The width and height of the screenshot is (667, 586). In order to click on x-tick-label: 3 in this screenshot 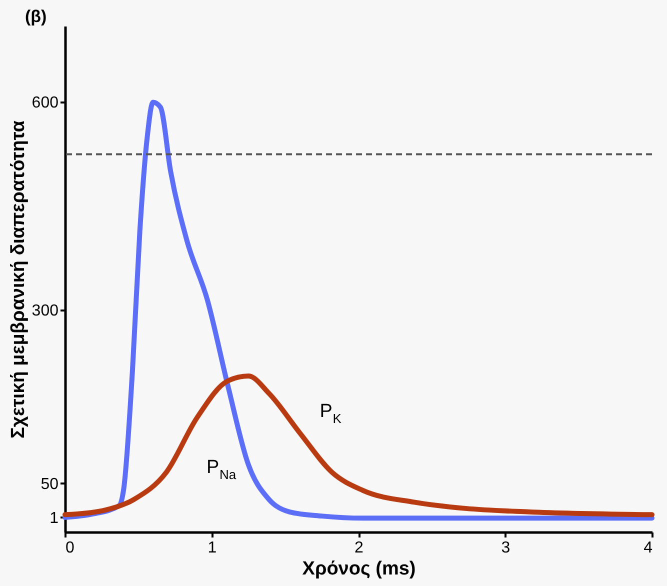, I will do `click(505, 548)`.